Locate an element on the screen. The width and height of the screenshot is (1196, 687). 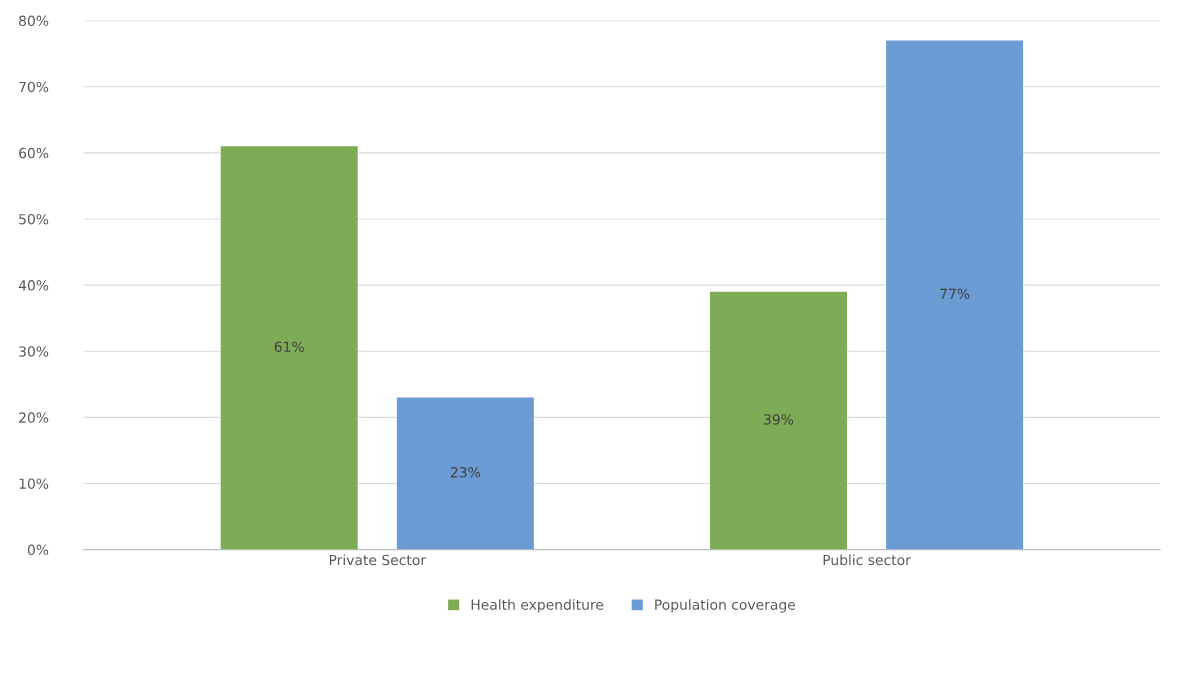
y-tick-label: 0% is located at coordinates (38, 550).